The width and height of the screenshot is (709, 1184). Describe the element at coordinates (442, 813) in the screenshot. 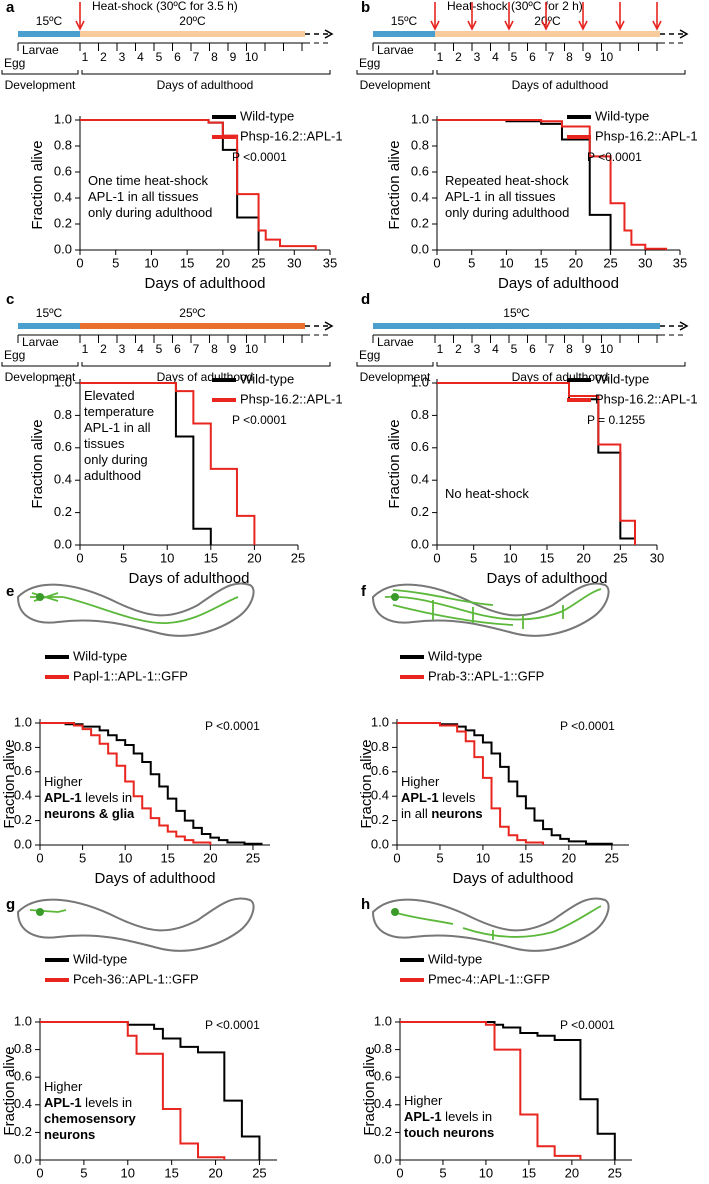

I see `annotation: in all neurons` at that location.